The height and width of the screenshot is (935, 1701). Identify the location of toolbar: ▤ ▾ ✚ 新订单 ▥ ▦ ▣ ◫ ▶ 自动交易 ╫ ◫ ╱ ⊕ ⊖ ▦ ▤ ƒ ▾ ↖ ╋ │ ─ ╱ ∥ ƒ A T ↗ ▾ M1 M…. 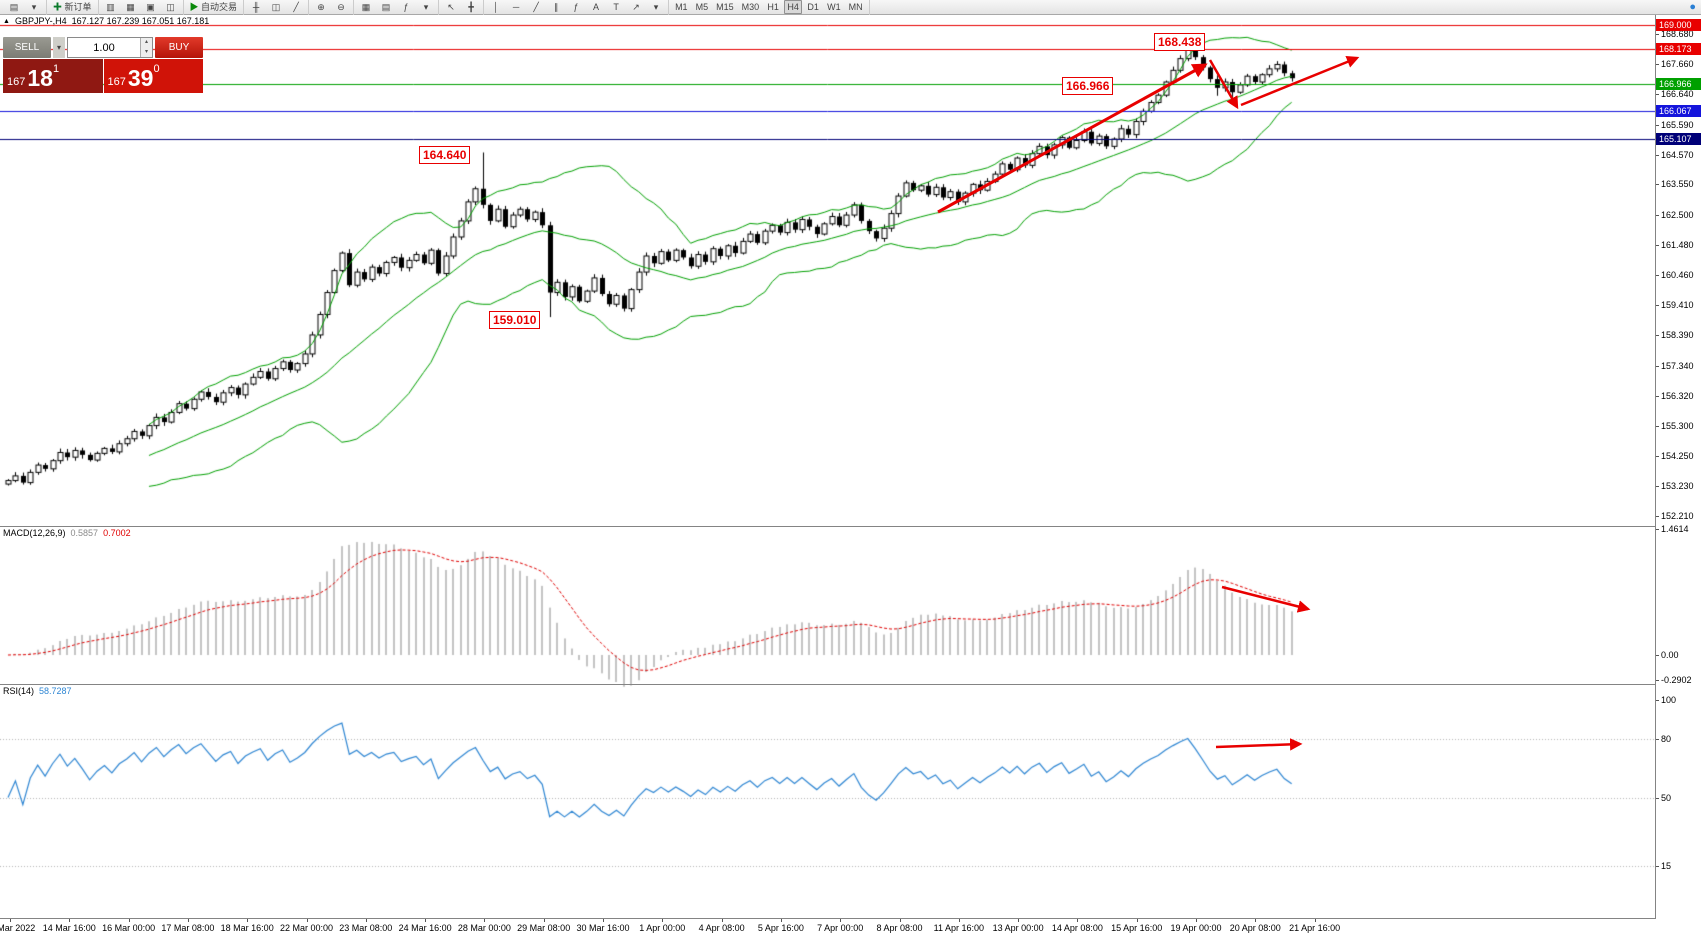
(850, 7).